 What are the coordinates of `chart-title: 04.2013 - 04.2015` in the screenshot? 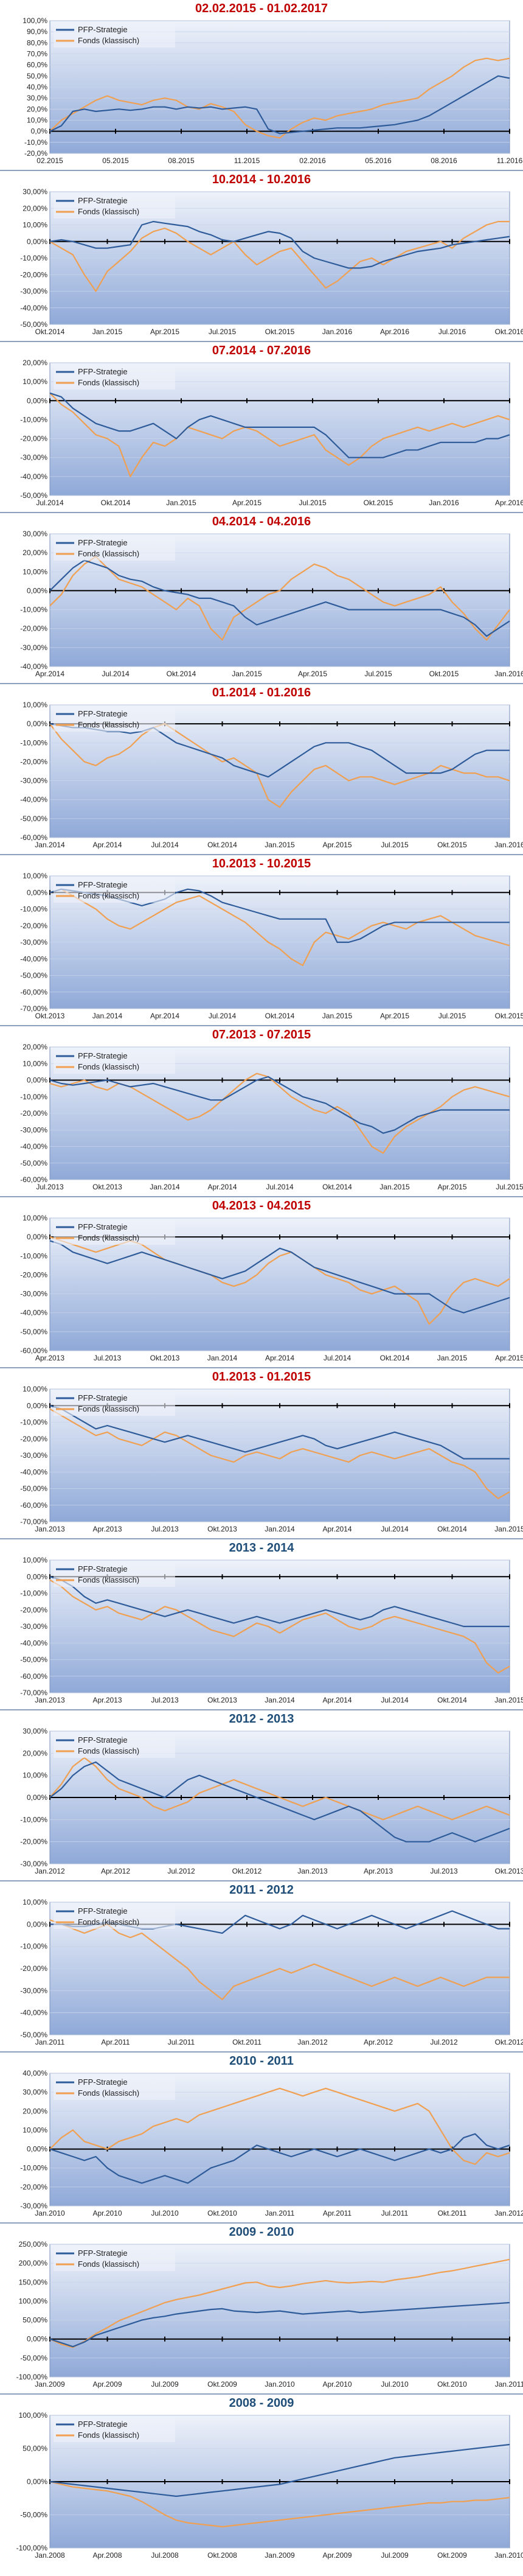 It's located at (261, 1206).